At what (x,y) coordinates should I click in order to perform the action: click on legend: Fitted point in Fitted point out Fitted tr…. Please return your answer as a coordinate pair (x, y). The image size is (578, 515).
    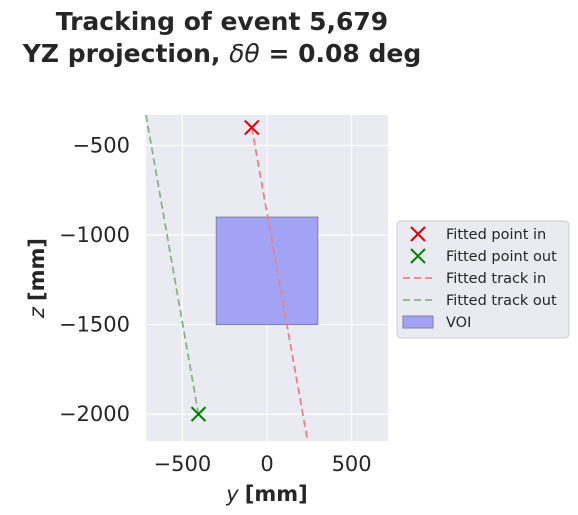
    Looking at the image, I should click on (483, 279).